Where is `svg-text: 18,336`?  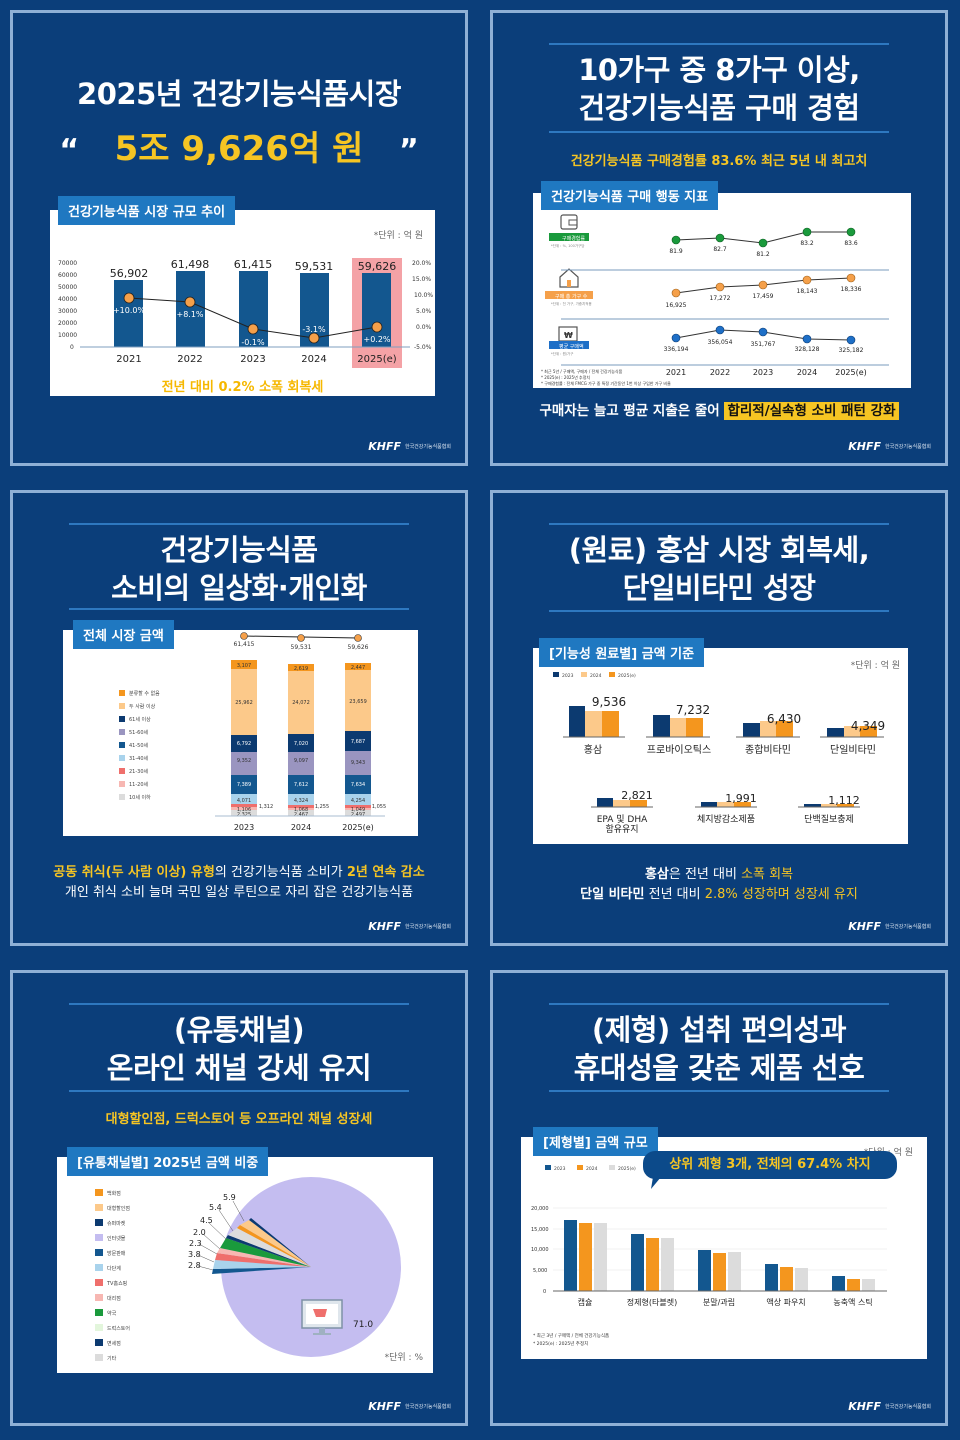 svg-text: 18,336 is located at coordinates (851, 289).